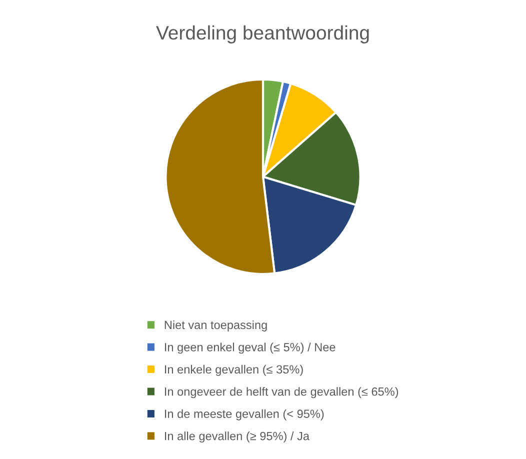  I want to click on legend-label: In enkele gevallen (≤ 35%), so click(234, 370).